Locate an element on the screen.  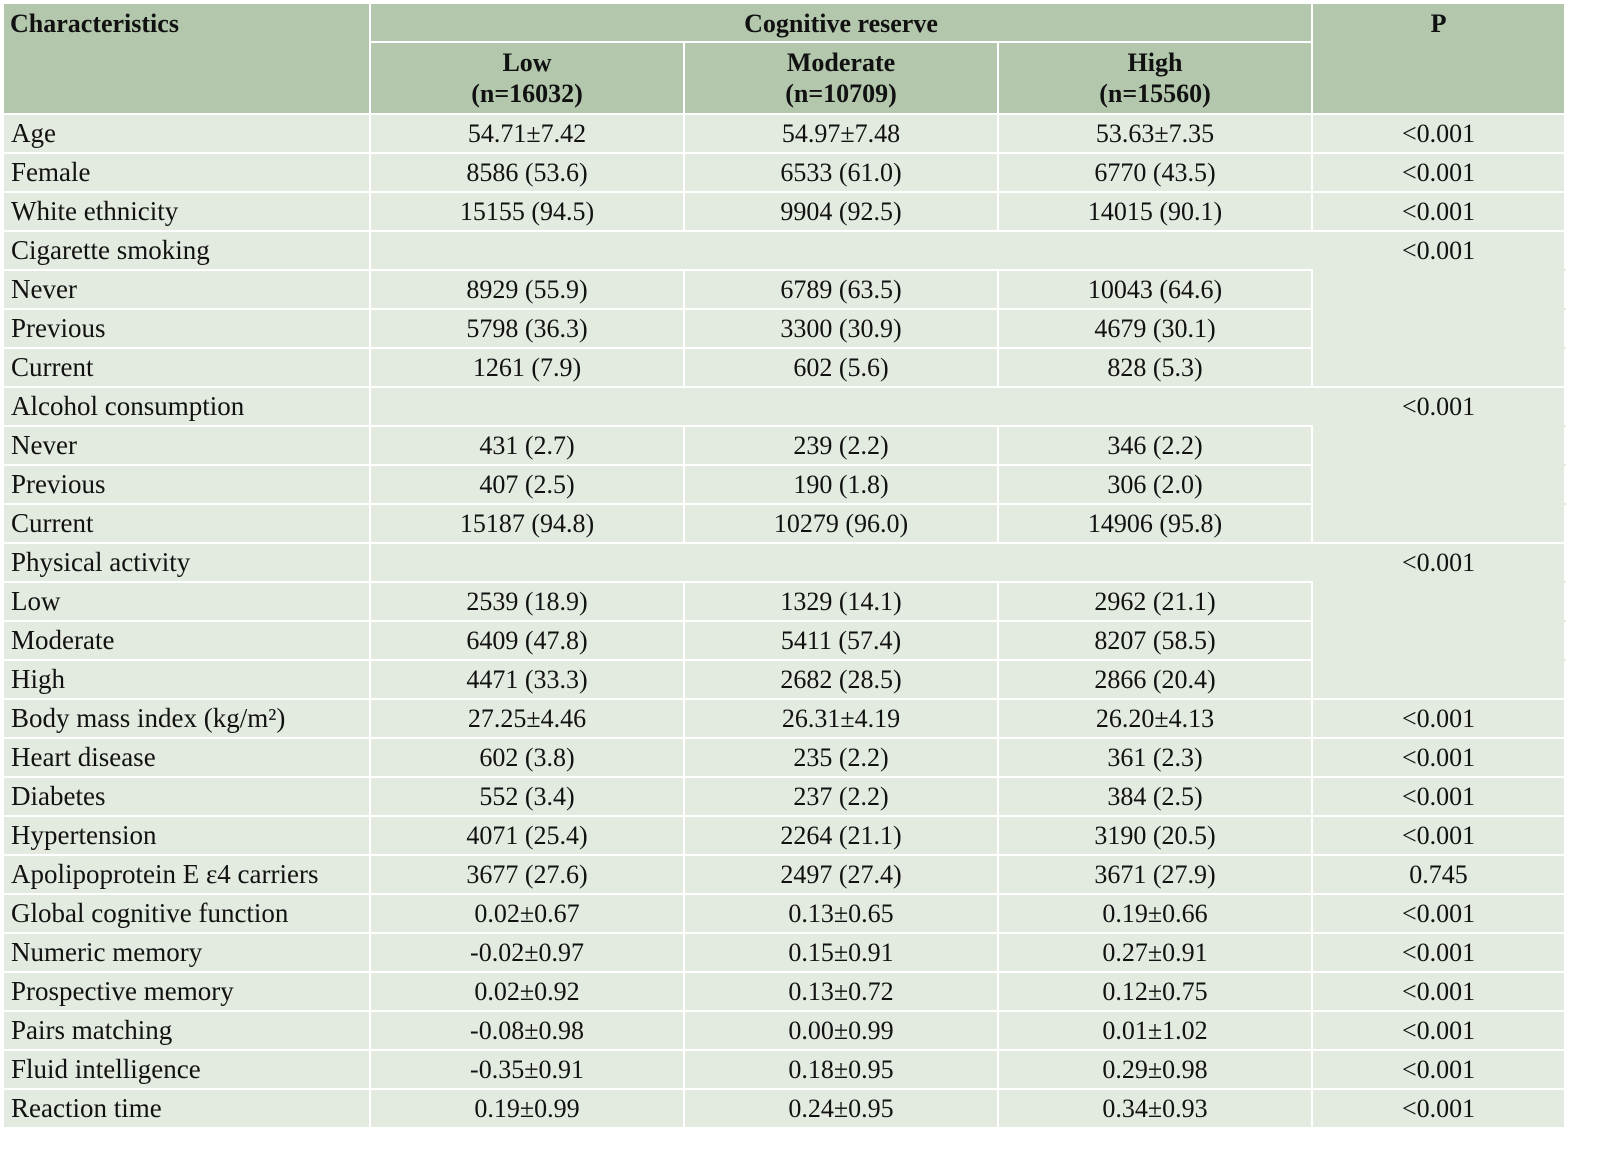
cell-high: 8207 (58.5) is located at coordinates (1155, 640).